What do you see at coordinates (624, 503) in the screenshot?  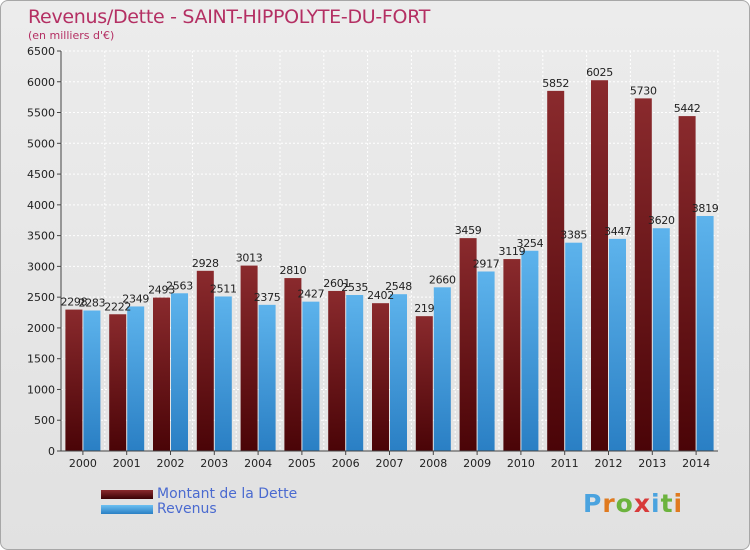 I see `logo-letter: o` at bounding box center [624, 503].